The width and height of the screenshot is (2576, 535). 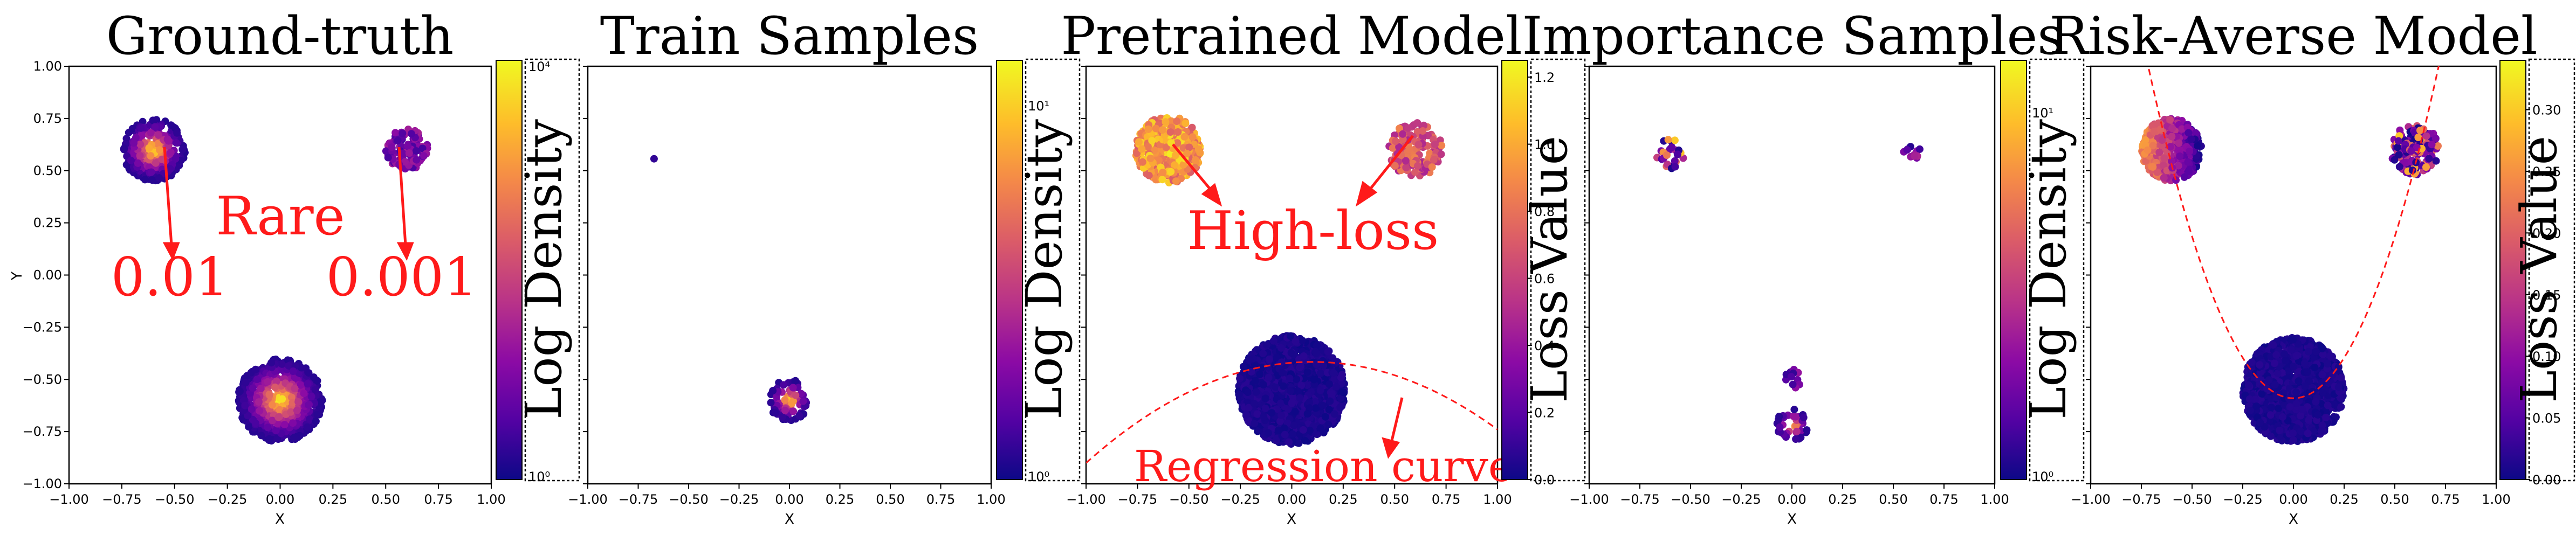 I want to click on x-axis-label: X, so click(x=789, y=519).